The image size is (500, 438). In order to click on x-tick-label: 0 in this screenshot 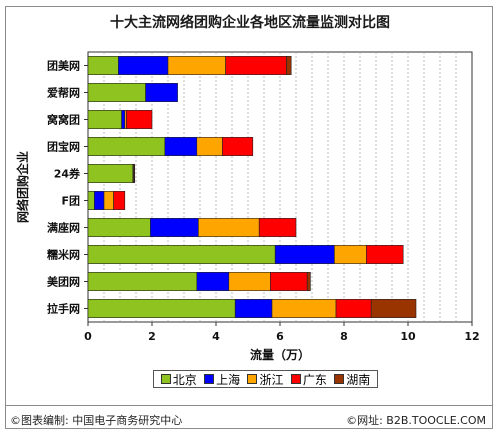, I will do `click(88, 336)`.